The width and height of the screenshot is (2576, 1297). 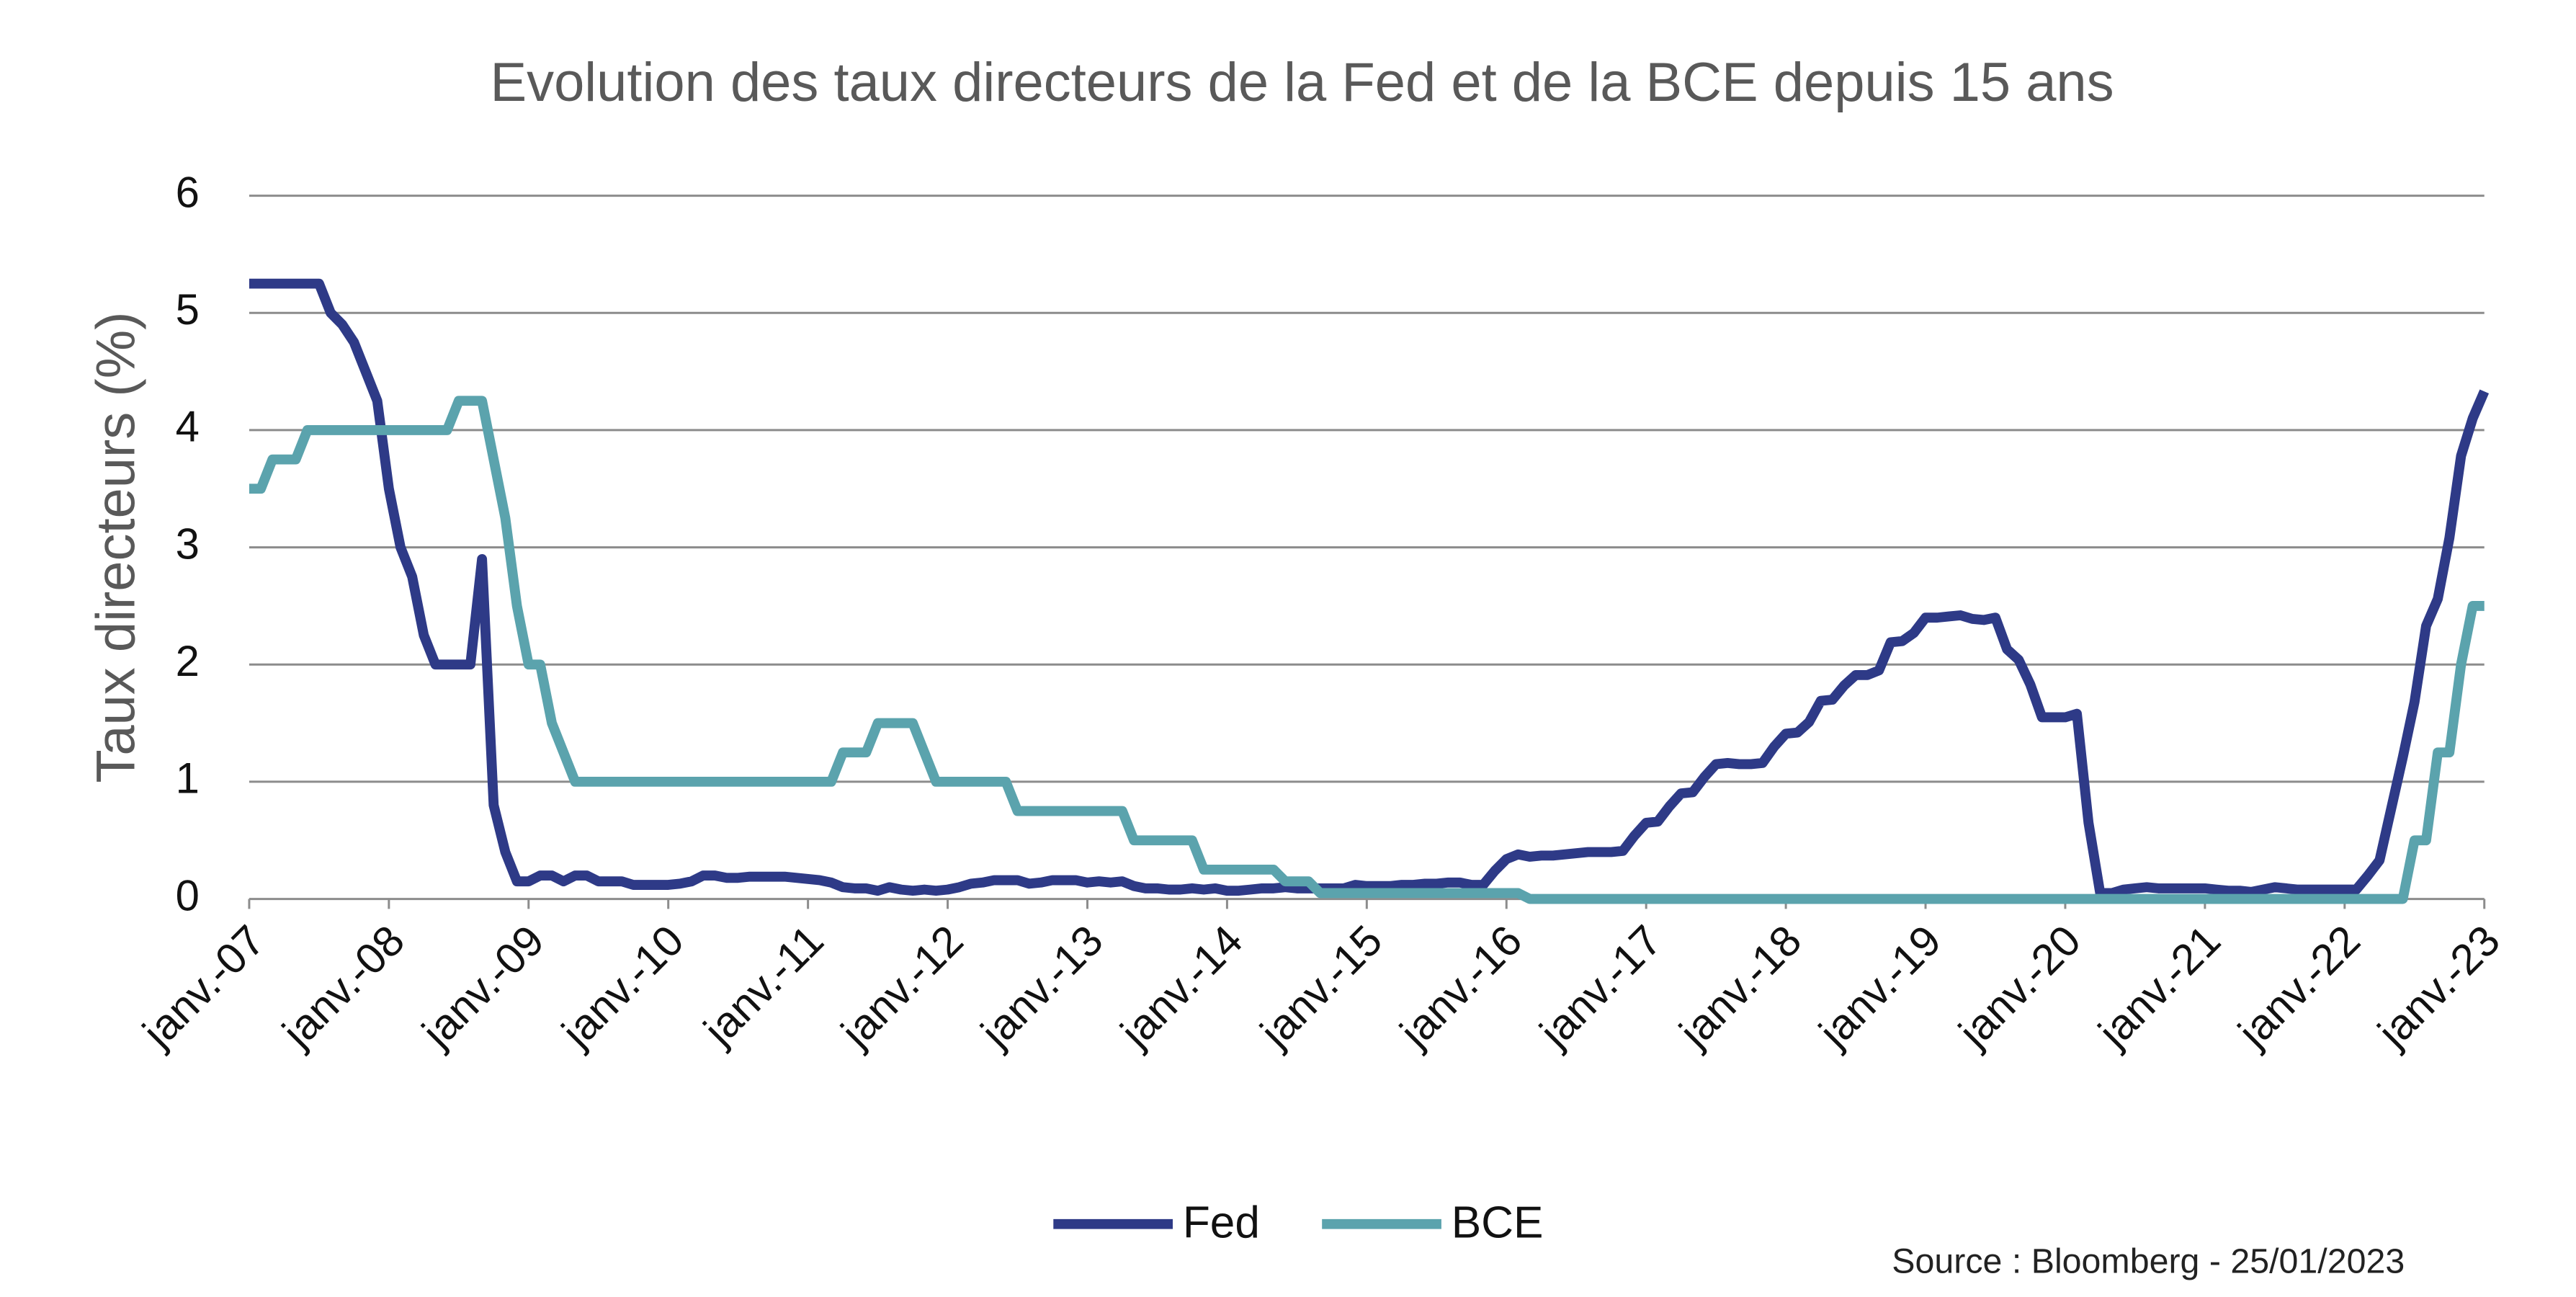 I want to click on x-tick-label: janv.-21, so click(x=2159, y=986).